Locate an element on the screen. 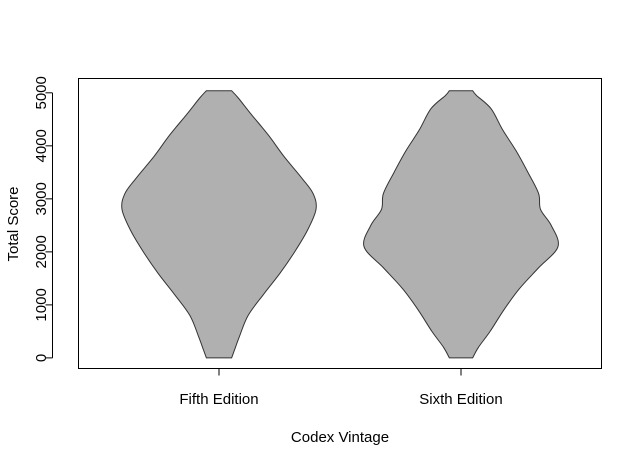 The width and height of the screenshot is (643, 472). y-tick-label: 3000 is located at coordinates (41, 198).